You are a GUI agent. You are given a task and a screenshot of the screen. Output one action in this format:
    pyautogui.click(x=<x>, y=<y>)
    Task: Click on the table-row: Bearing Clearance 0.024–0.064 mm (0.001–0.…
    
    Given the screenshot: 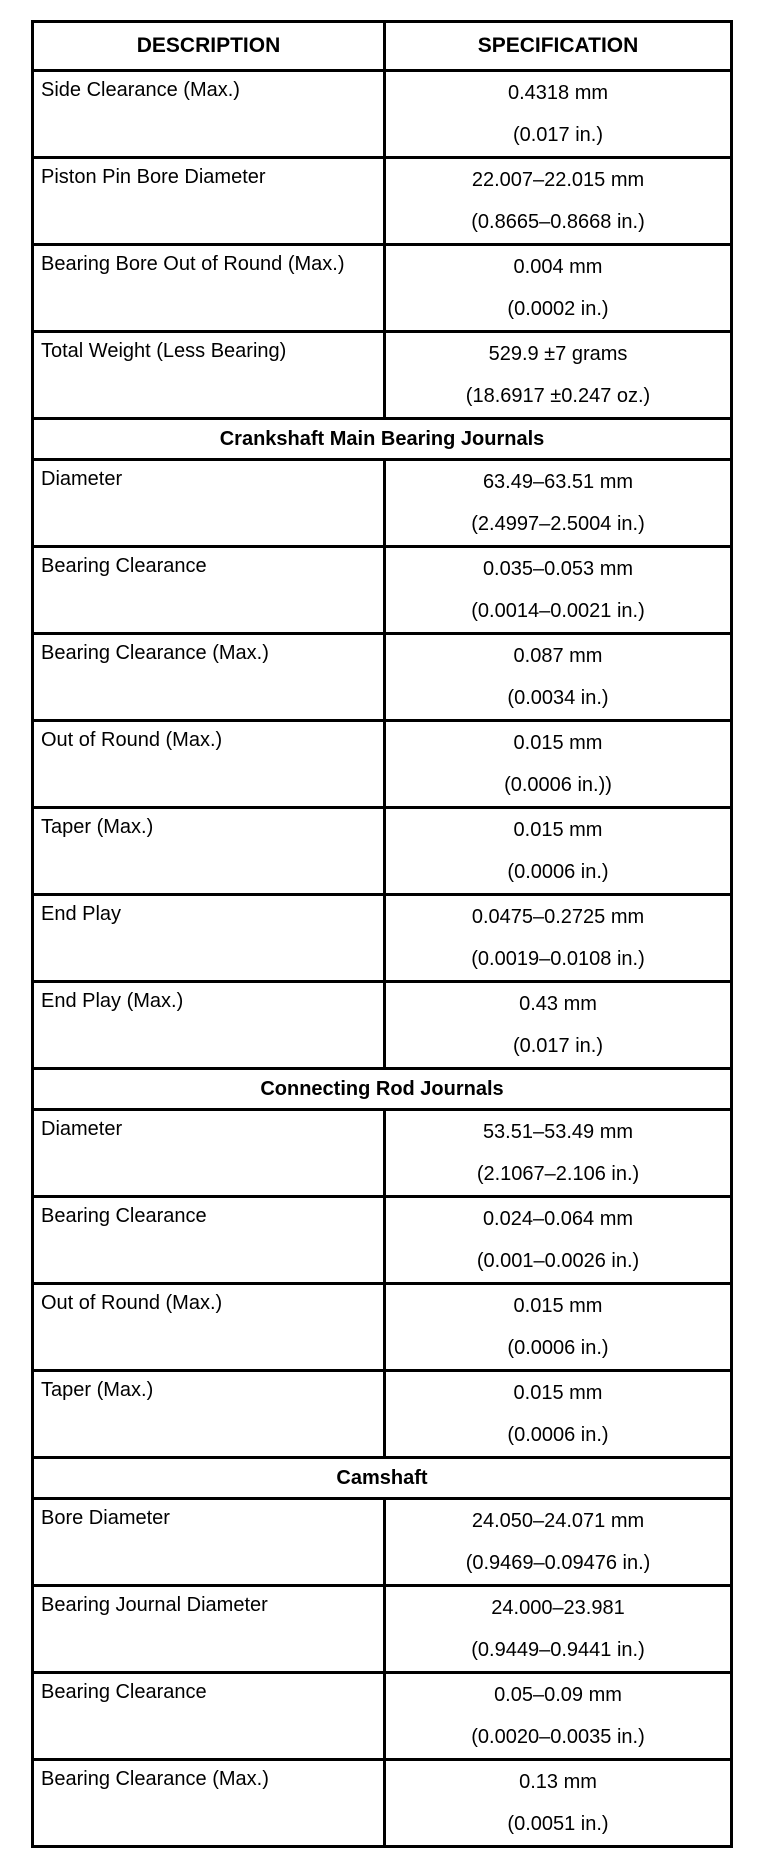 What is the action you would take?
    pyautogui.click(x=382, y=1240)
    